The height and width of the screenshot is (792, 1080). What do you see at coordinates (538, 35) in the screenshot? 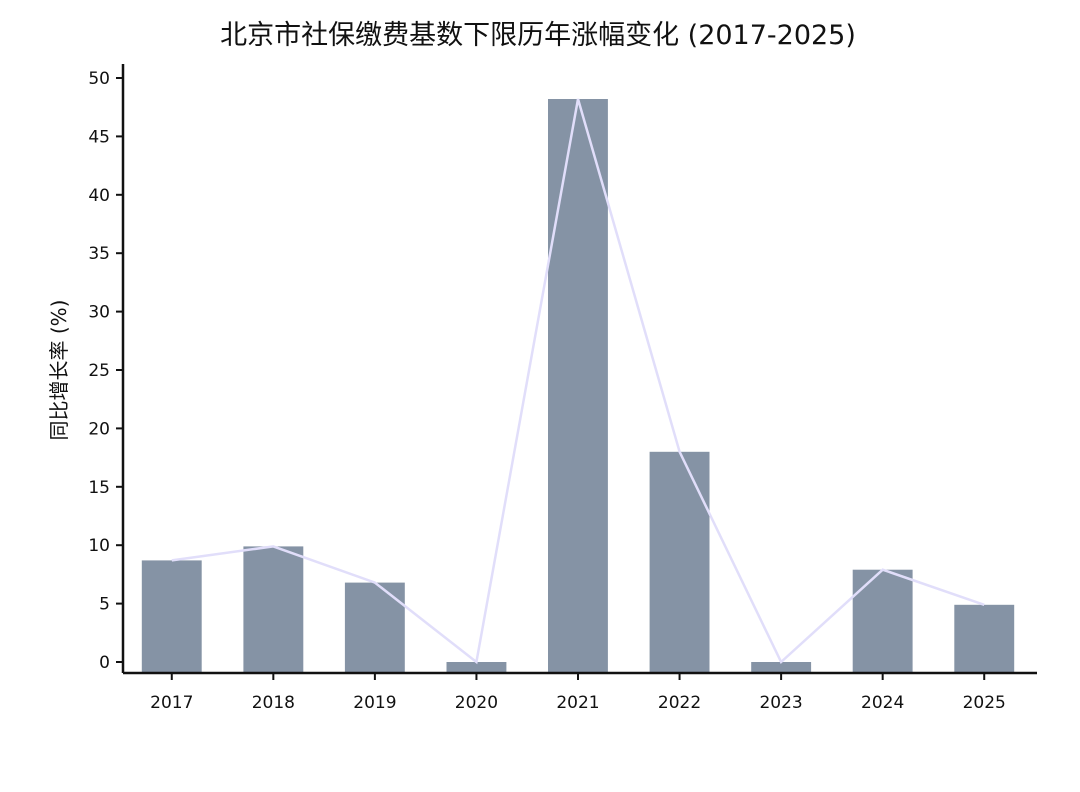
I see `chart-title: 北京市社保缴费基数下限历年涨幅变化 (2017-2025)` at bounding box center [538, 35].